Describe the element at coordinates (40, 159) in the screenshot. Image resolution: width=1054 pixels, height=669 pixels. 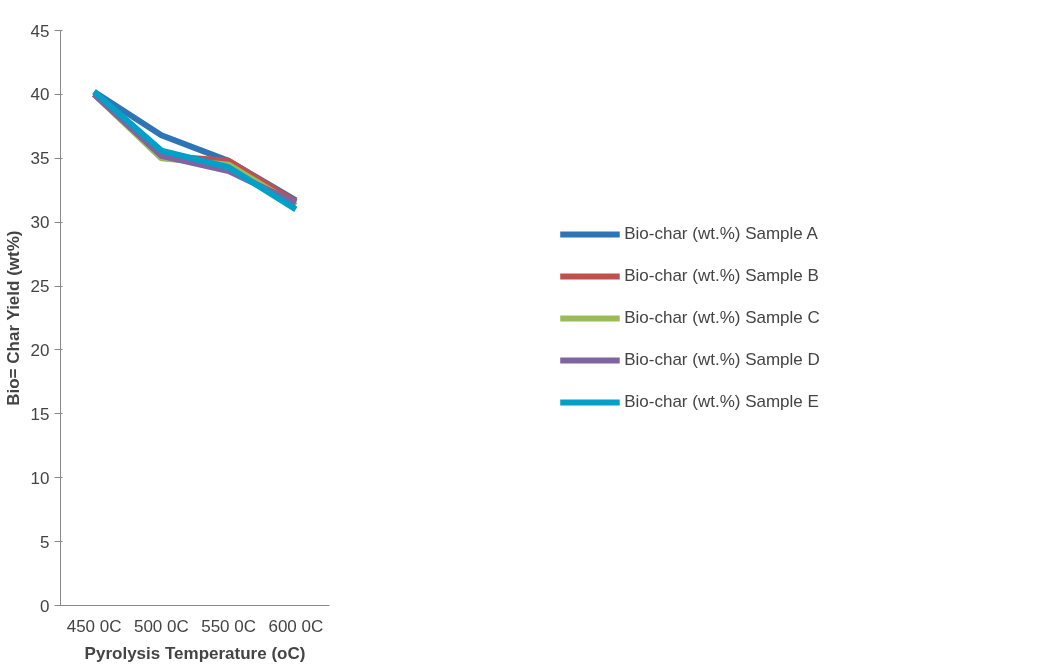
I see `y-tick-label: 35` at that location.